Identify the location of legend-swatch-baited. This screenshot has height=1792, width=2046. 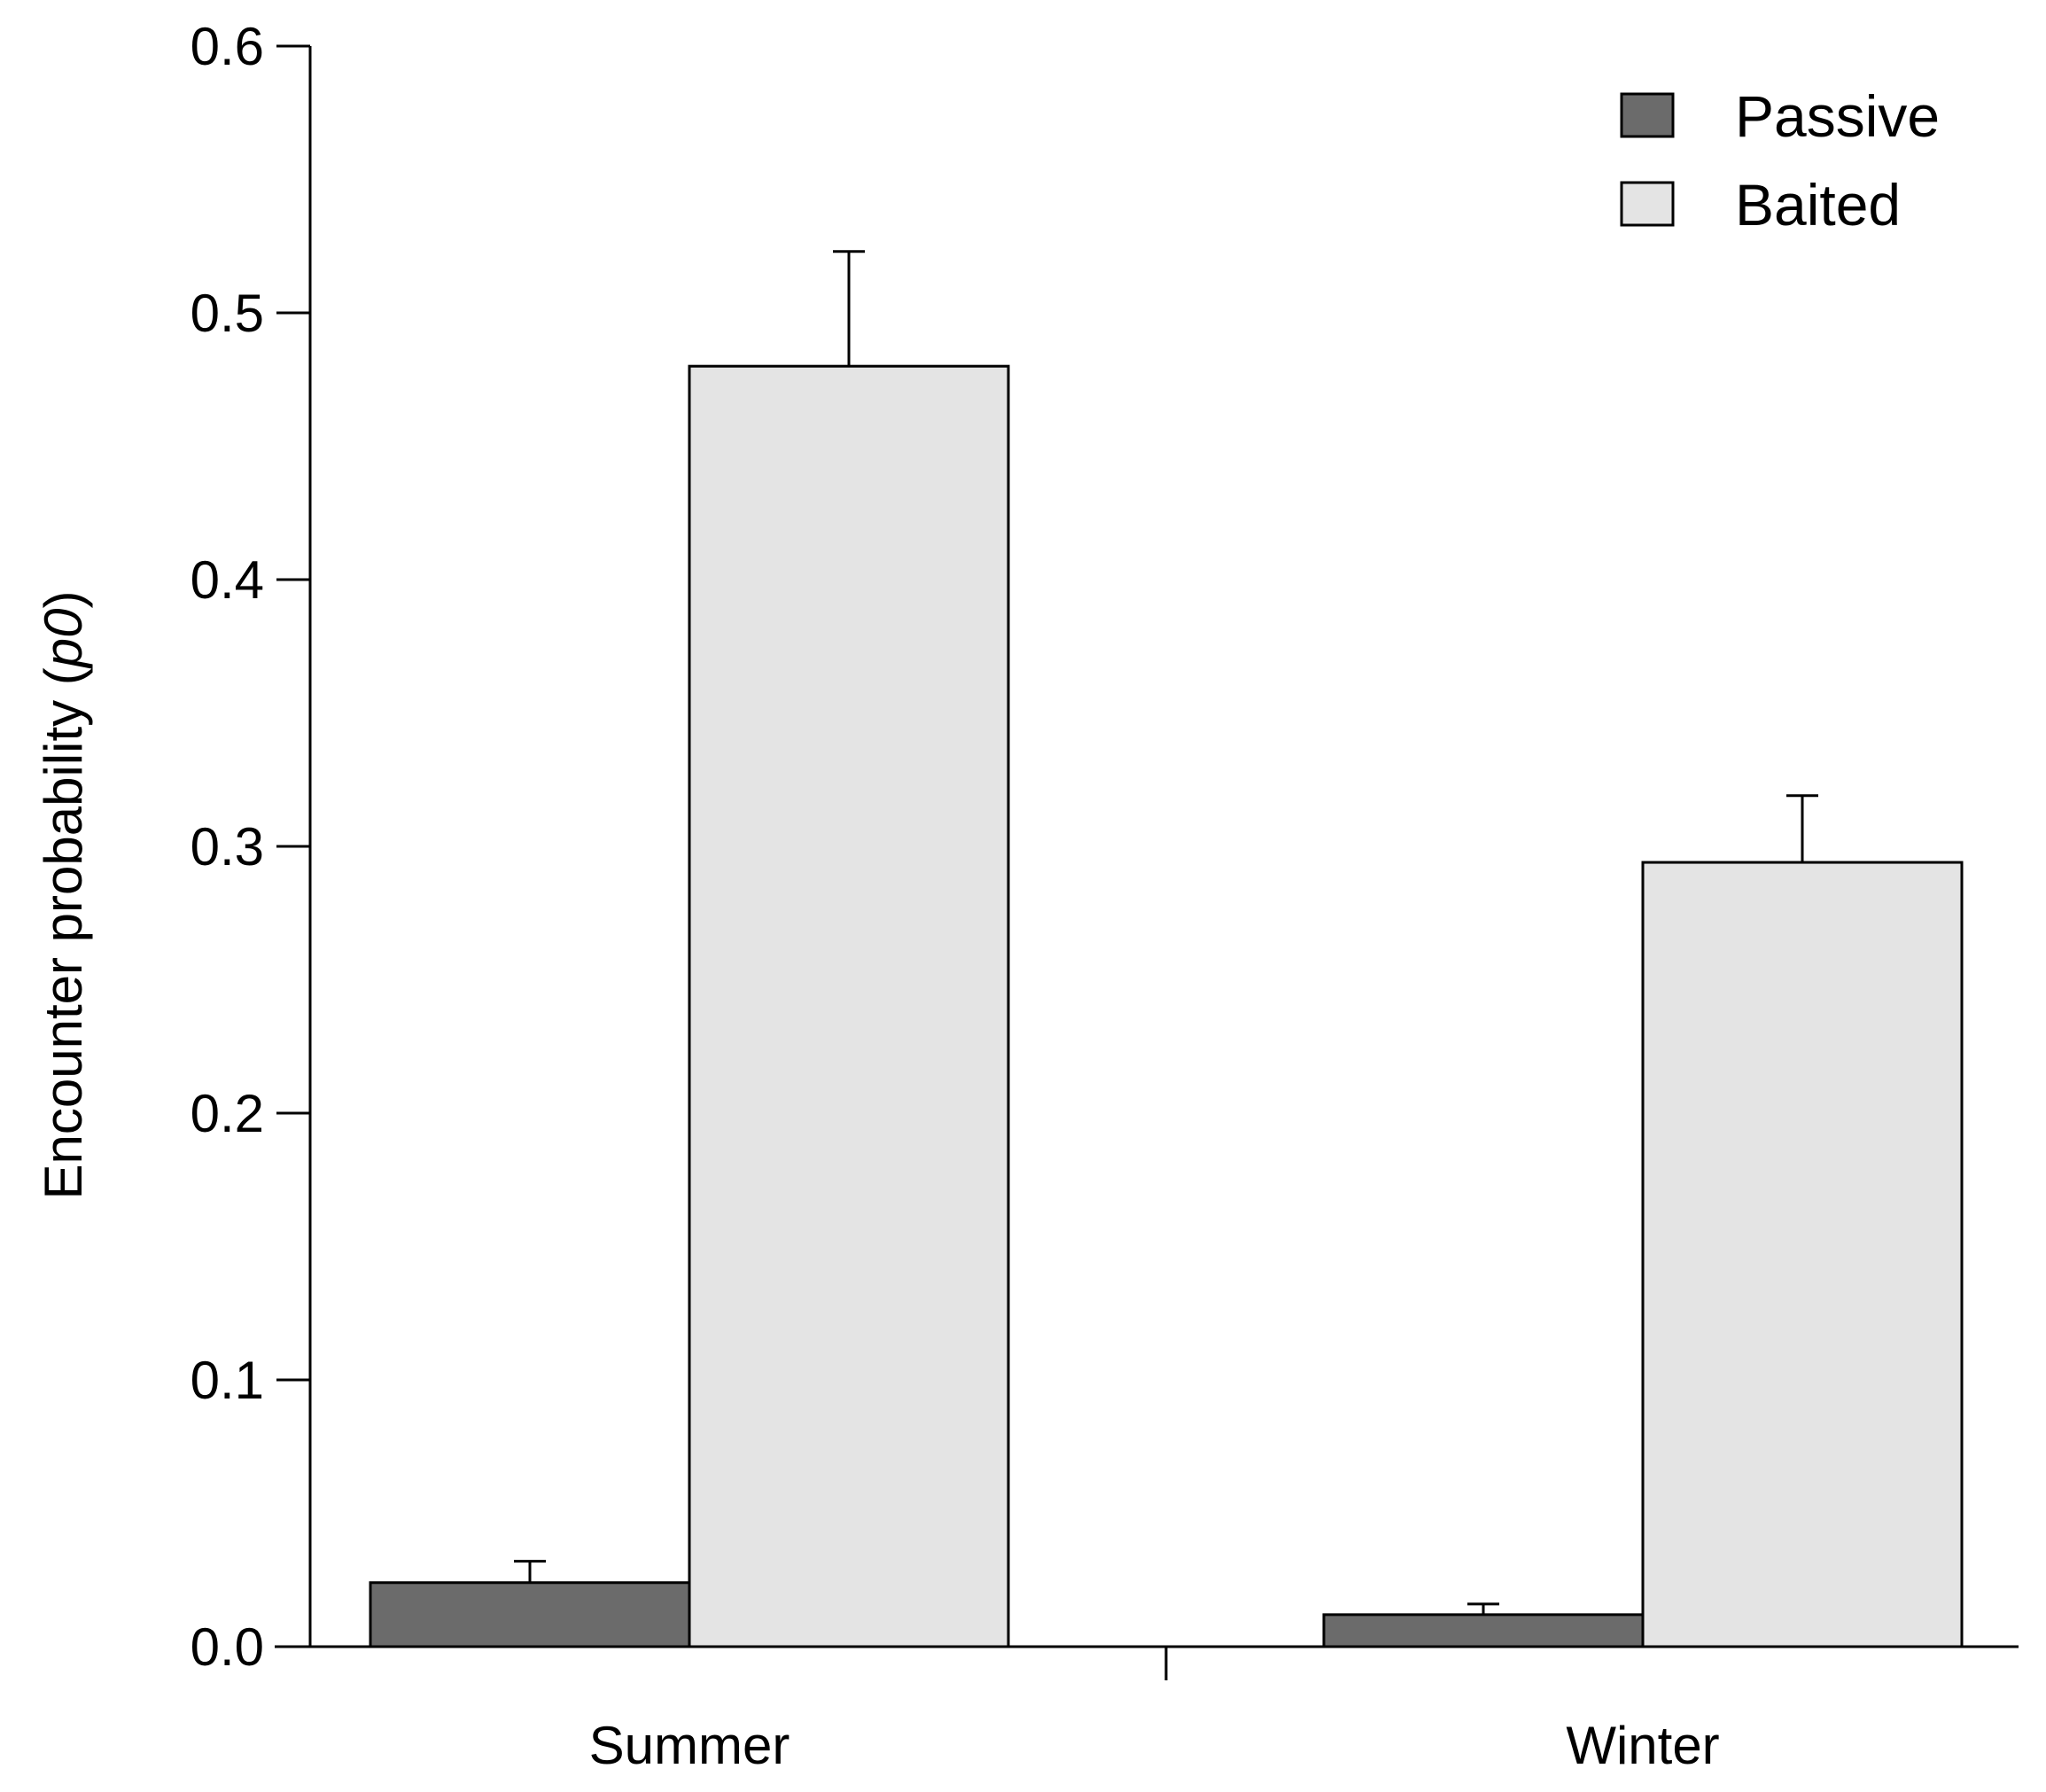
(1648, 204).